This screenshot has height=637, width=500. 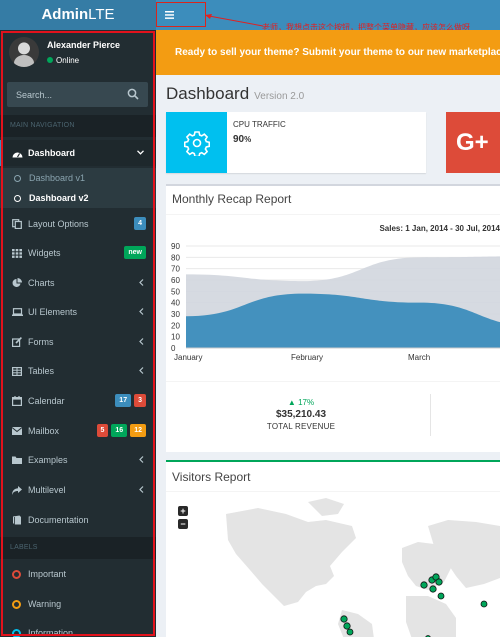 I want to click on user-status: Online, so click(x=63, y=60).